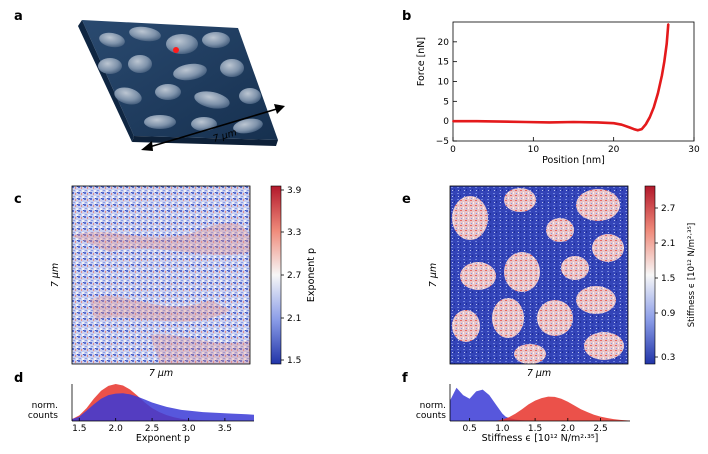 The image size is (708, 454). Describe the element at coordinates (311, 275) in the screenshot. I see `colorbar-c-label: Exponent p` at that location.